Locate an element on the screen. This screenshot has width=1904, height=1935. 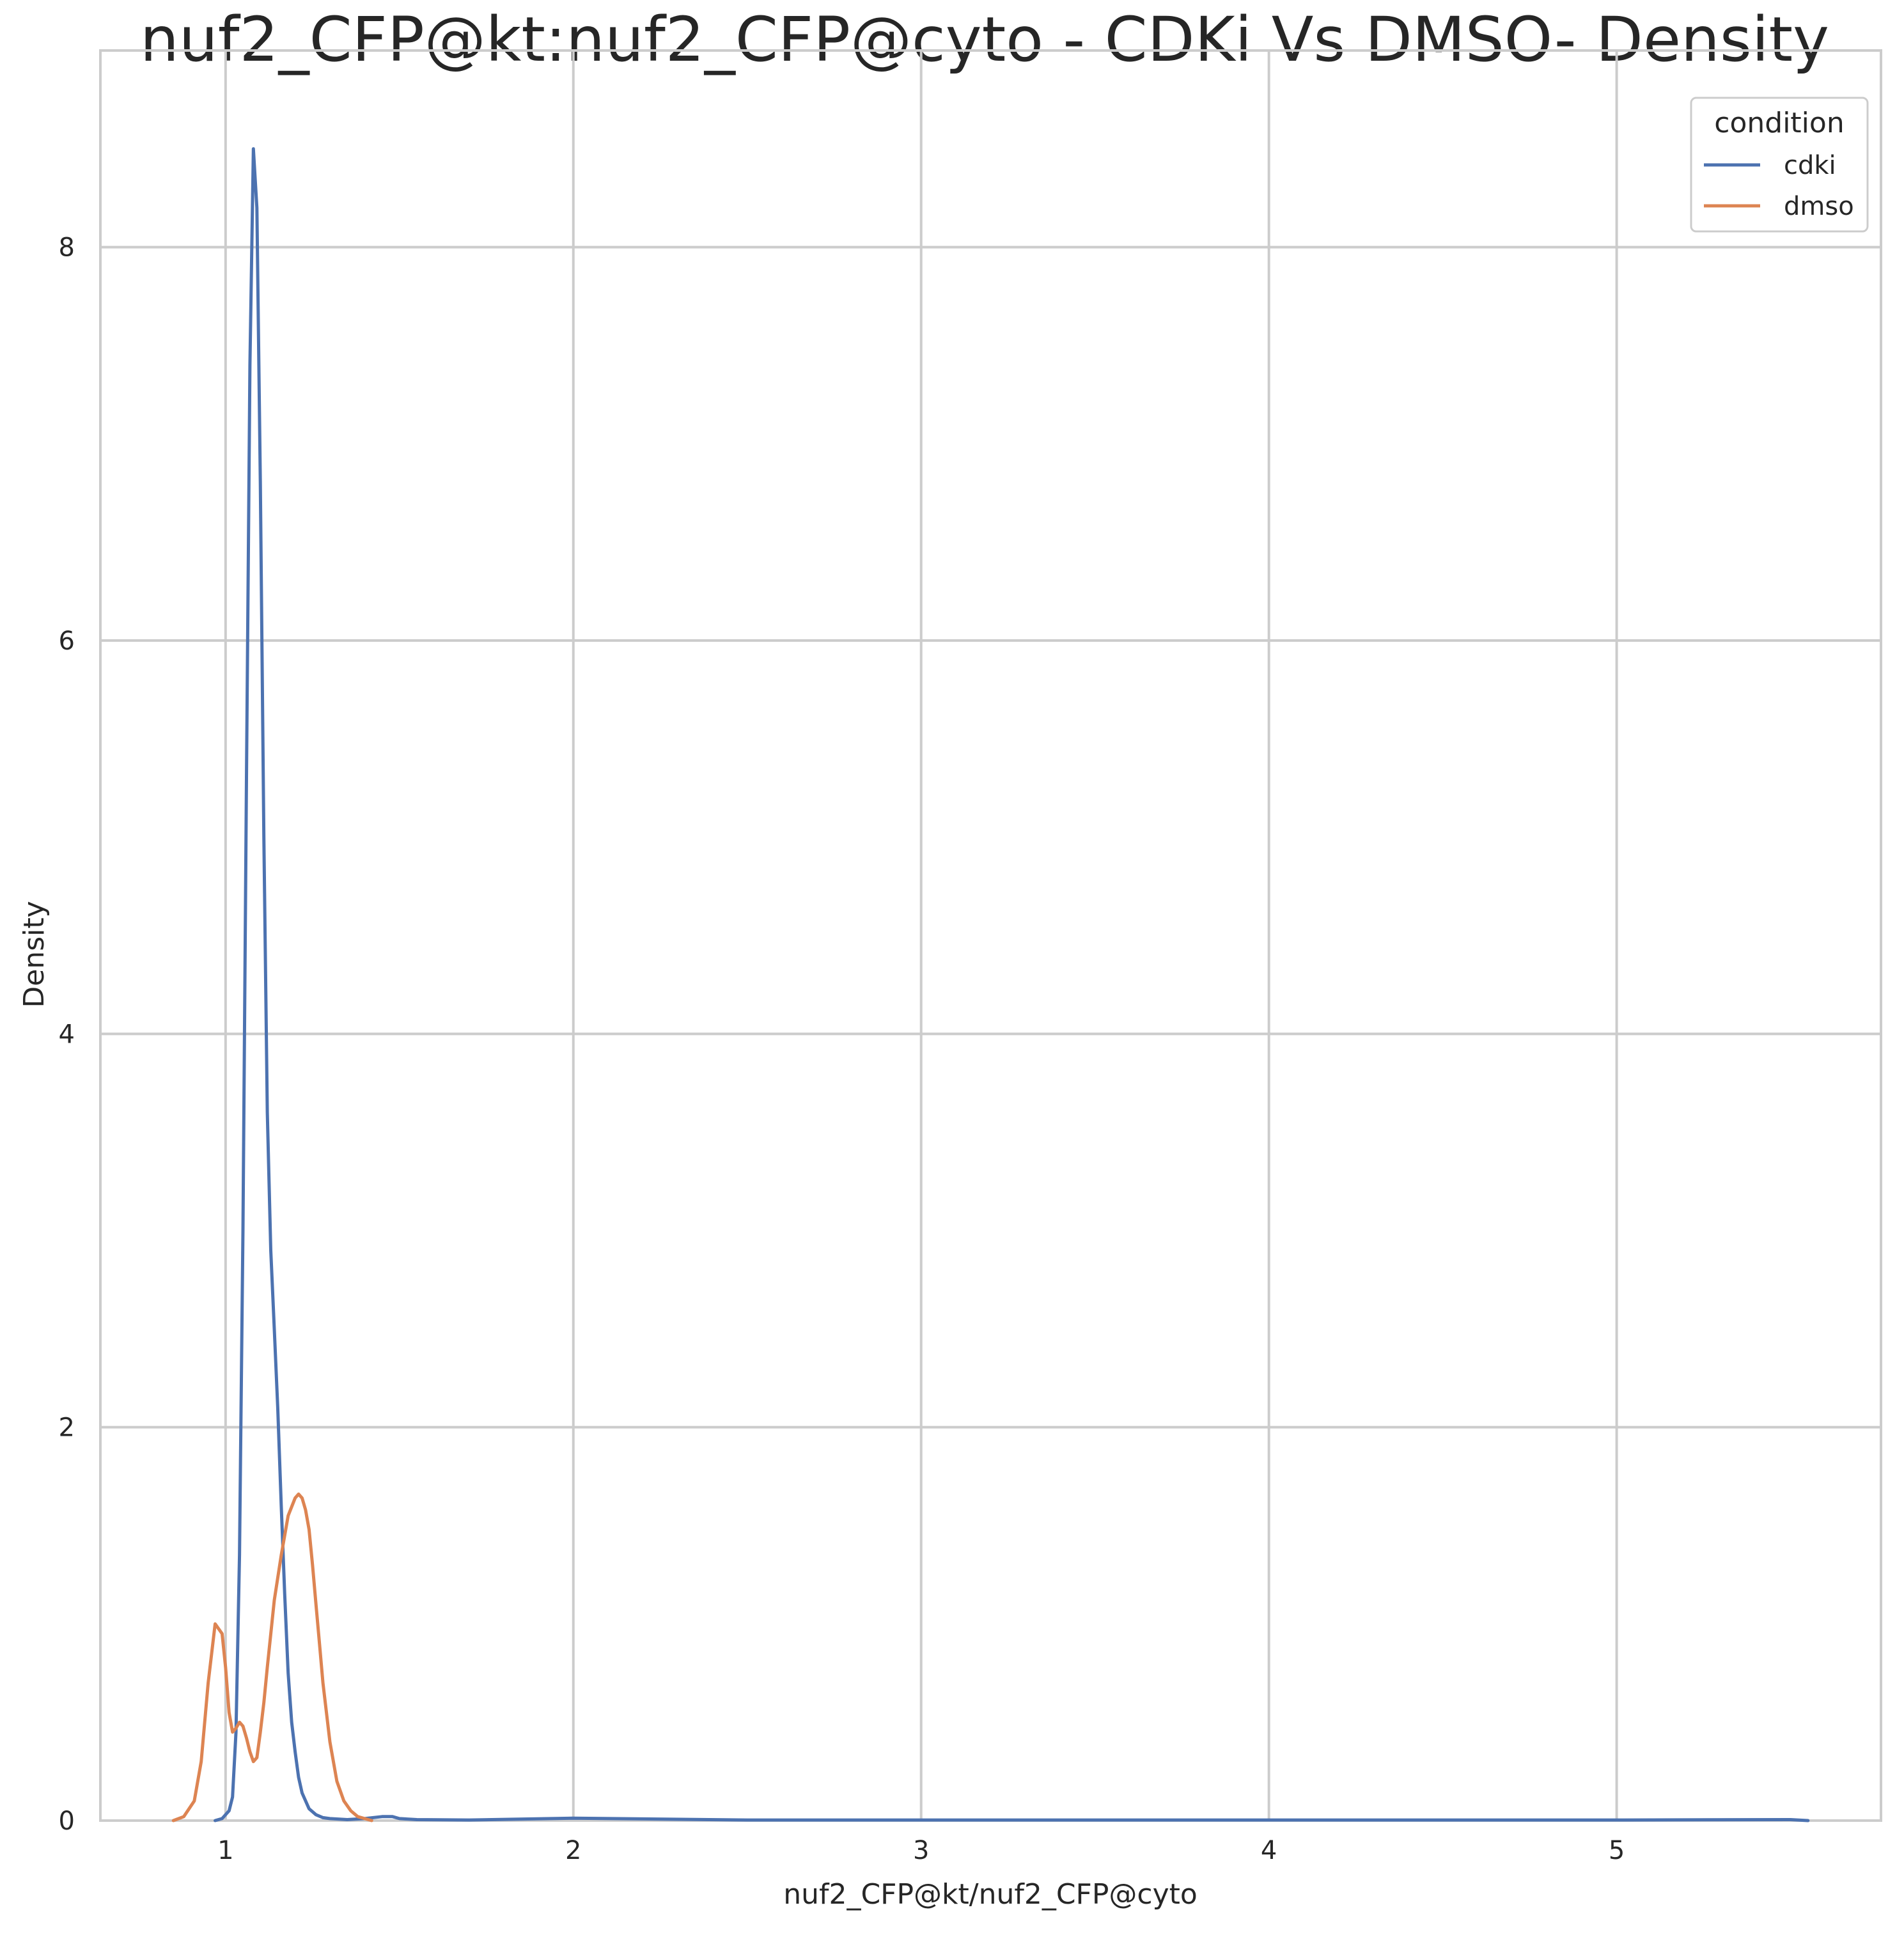
y-tick-label-6: 6 is located at coordinates (67, 641).